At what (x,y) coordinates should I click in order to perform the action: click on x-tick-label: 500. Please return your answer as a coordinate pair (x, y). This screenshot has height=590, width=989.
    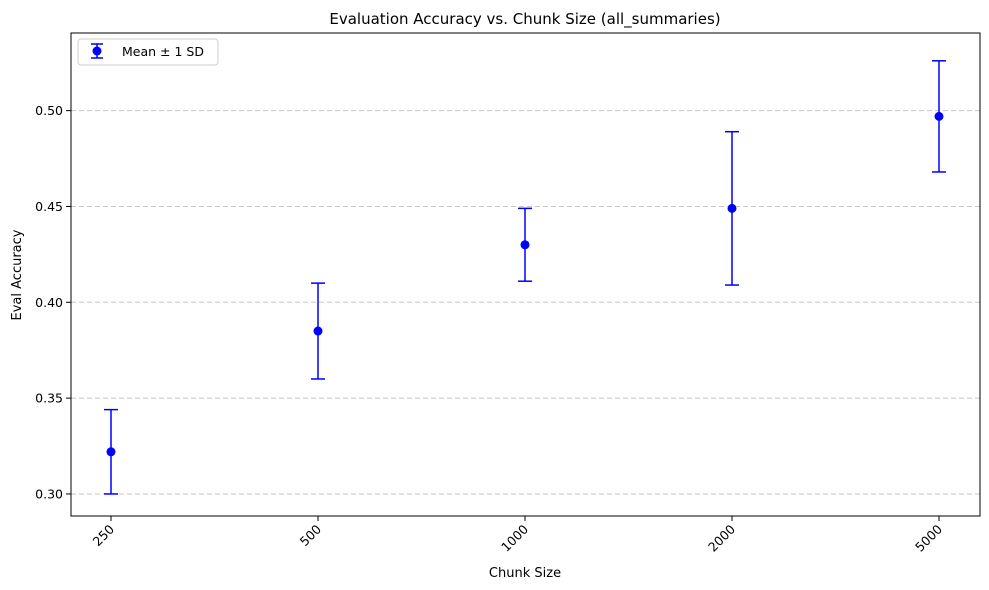
    Looking at the image, I should click on (311, 535).